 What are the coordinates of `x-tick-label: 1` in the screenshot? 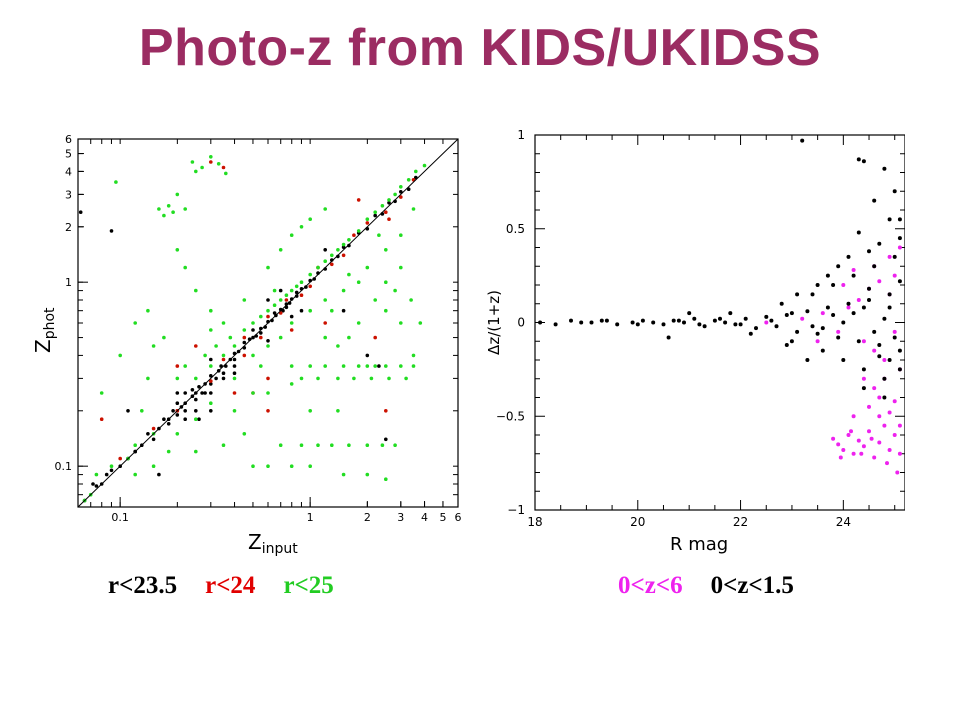 It's located at (310, 517).